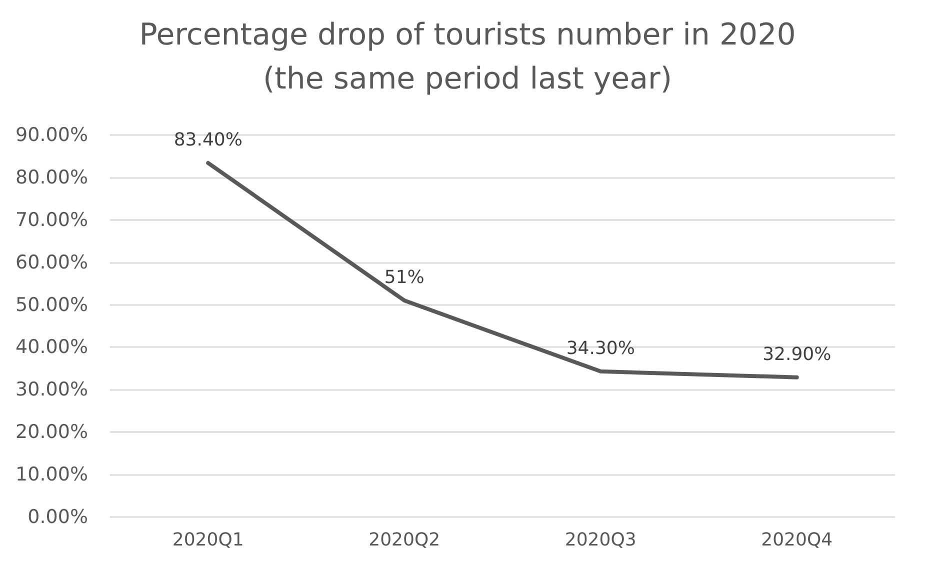 The width and height of the screenshot is (935, 564). I want to click on data-label: 34.30%, so click(600, 348).